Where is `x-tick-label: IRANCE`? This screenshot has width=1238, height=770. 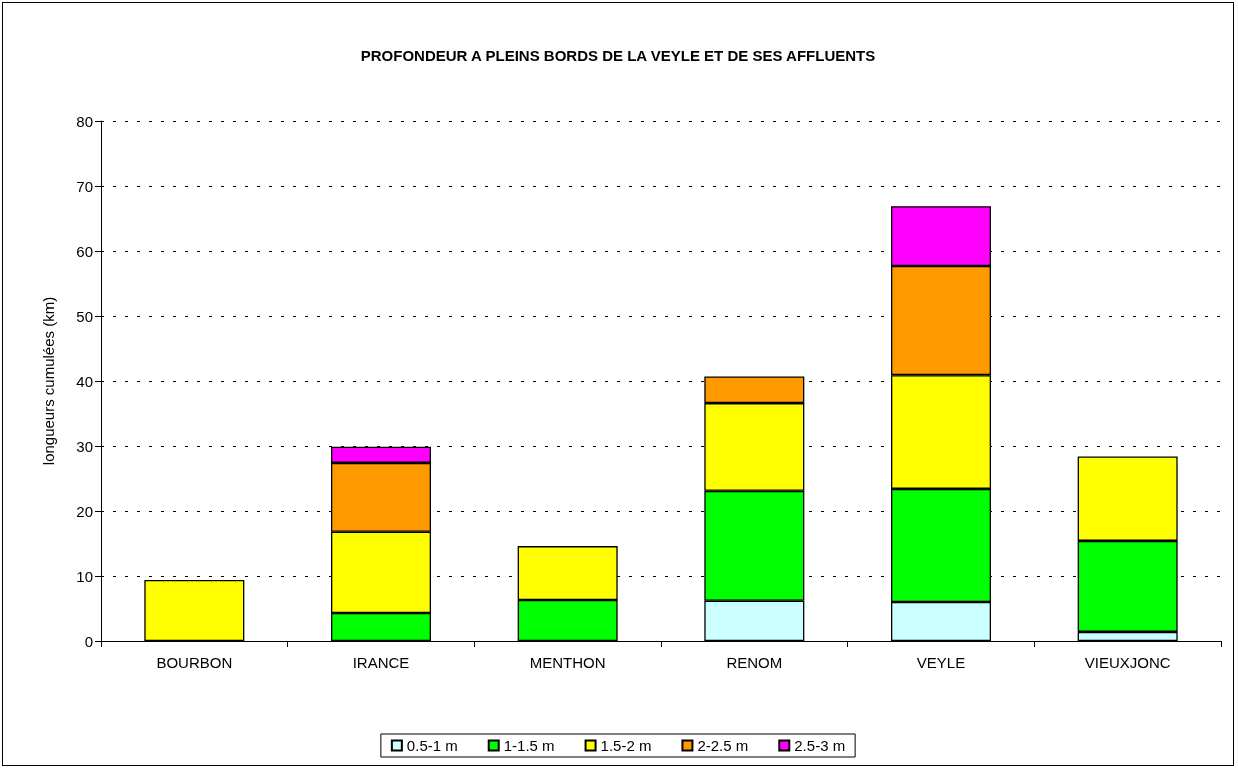
x-tick-label: IRANCE is located at coordinates (381, 662).